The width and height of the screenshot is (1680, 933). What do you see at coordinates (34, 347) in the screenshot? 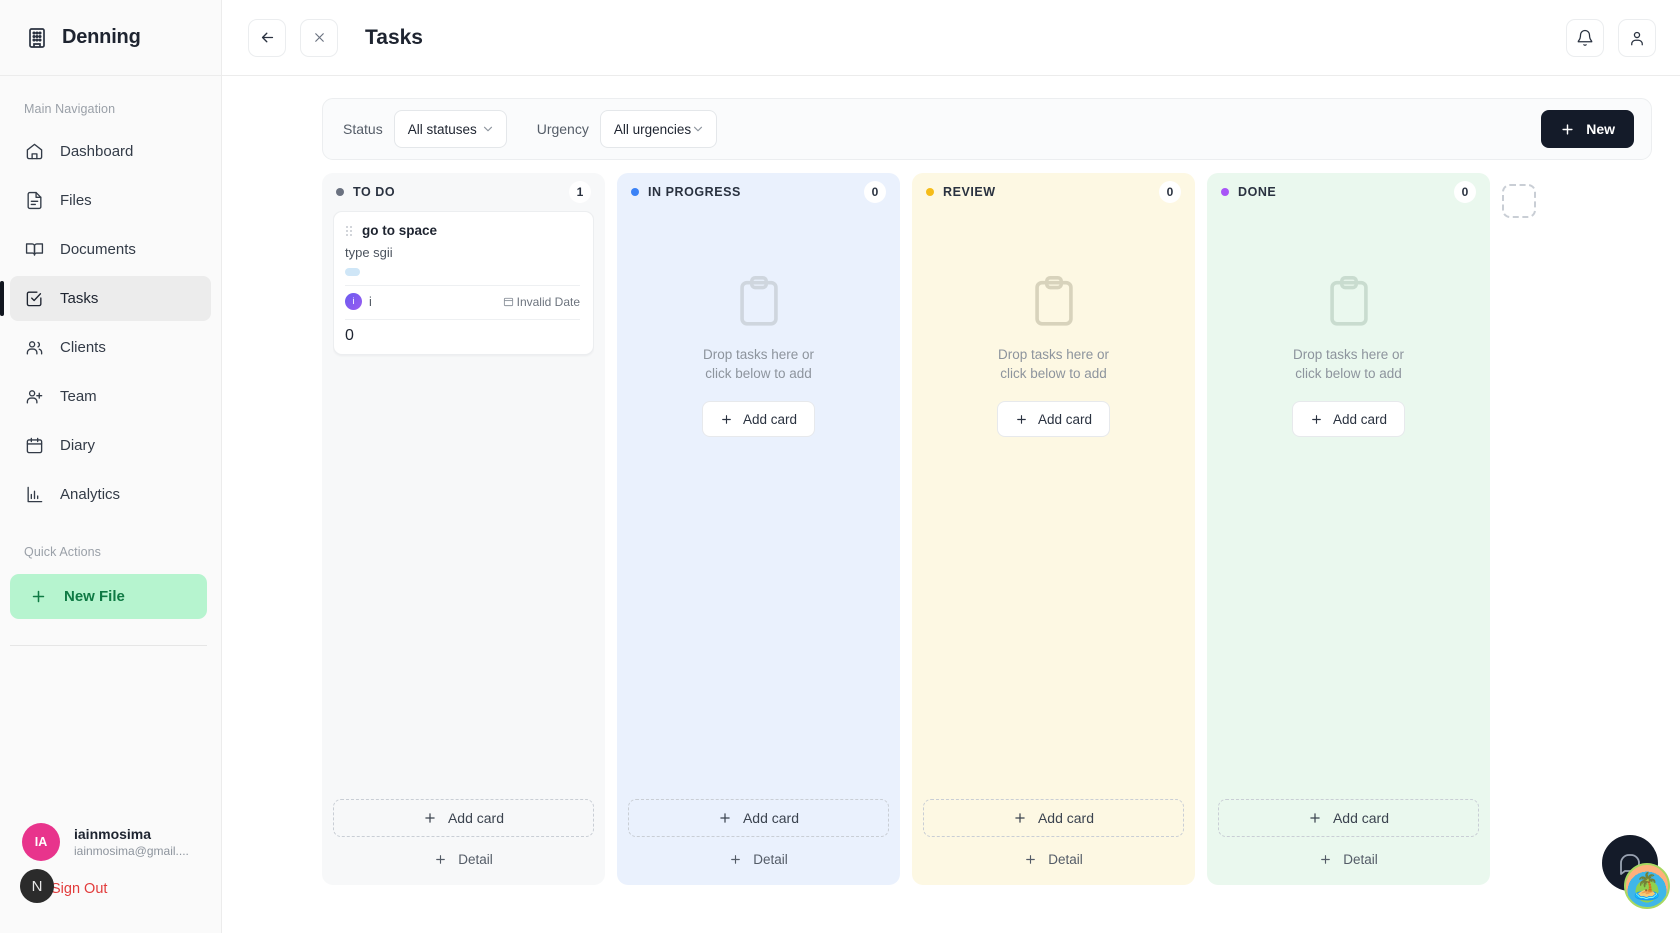
I see `users-icon` at bounding box center [34, 347].